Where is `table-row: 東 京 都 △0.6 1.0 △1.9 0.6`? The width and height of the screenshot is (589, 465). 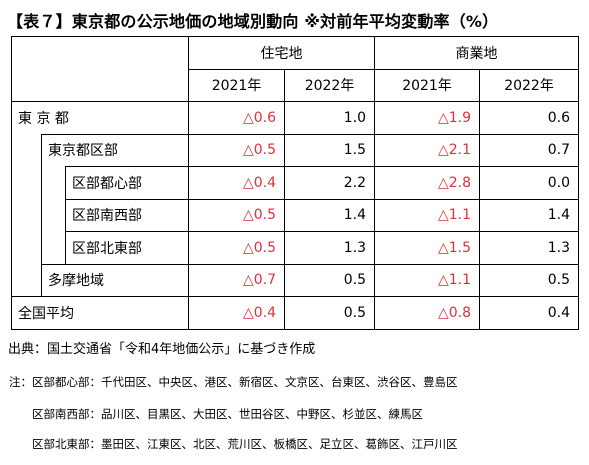 table-row: 東 京 都 △0.6 1.0 △1.9 0.6 is located at coordinates (295, 117).